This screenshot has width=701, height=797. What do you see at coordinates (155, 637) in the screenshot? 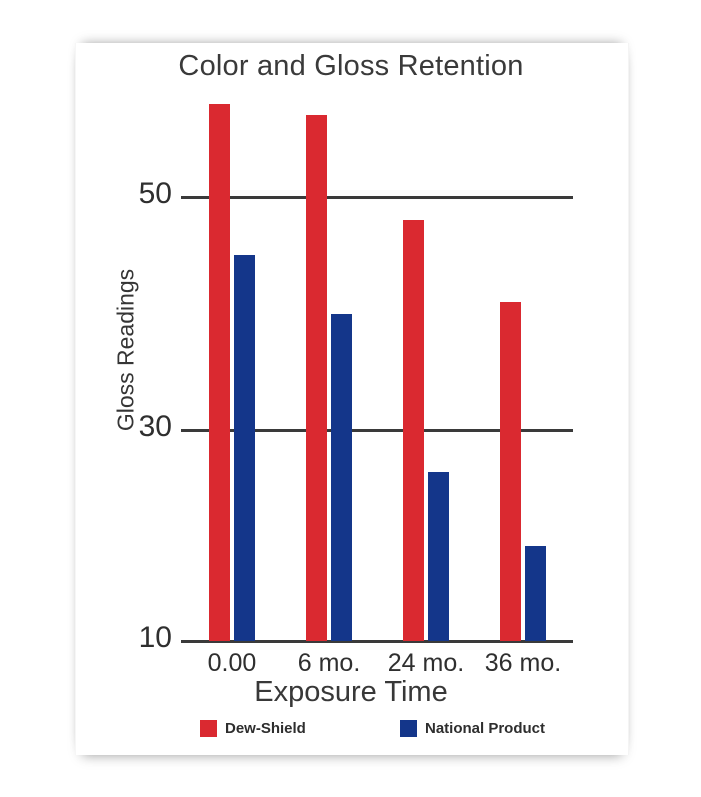
I see `y-tick-label-10: 10` at bounding box center [155, 637].